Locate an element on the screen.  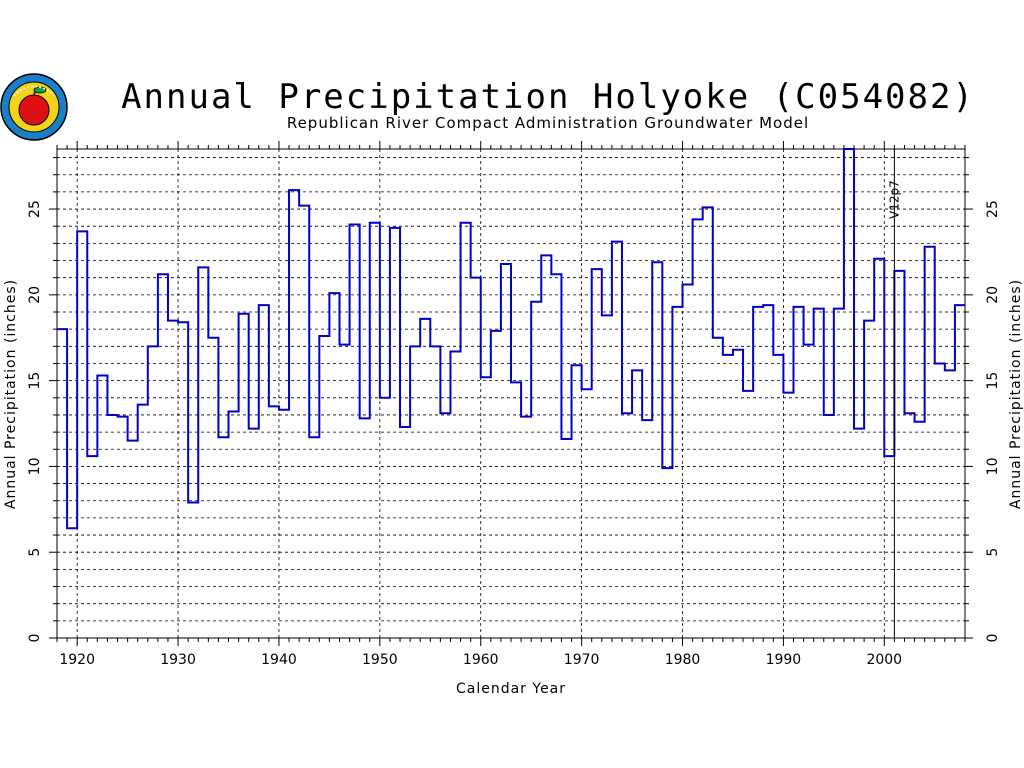
y-tick-label-right: 0 is located at coordinates (993, 638).